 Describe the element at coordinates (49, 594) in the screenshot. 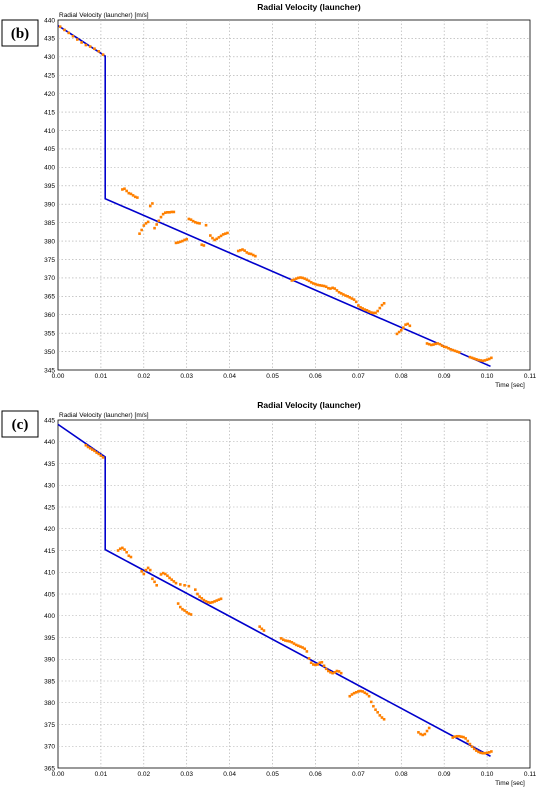

I see `y-tick-label: 405` at that location.